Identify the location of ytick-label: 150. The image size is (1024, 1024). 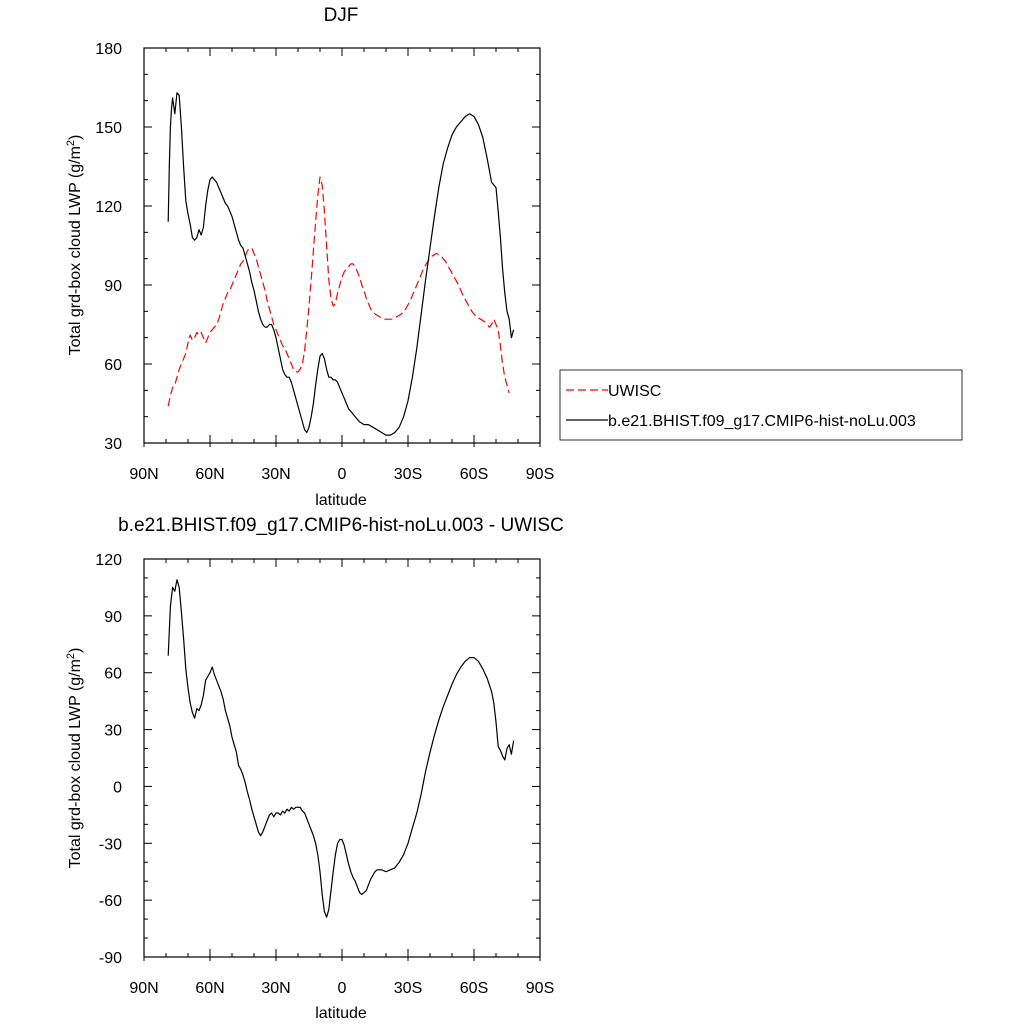
(108, 128).